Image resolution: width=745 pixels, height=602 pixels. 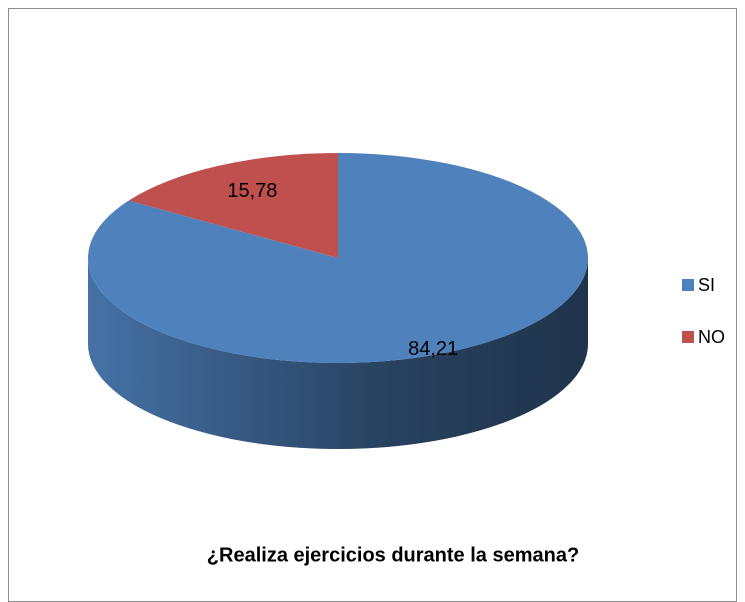 I want to click on slice, so click(x=233, y=205).